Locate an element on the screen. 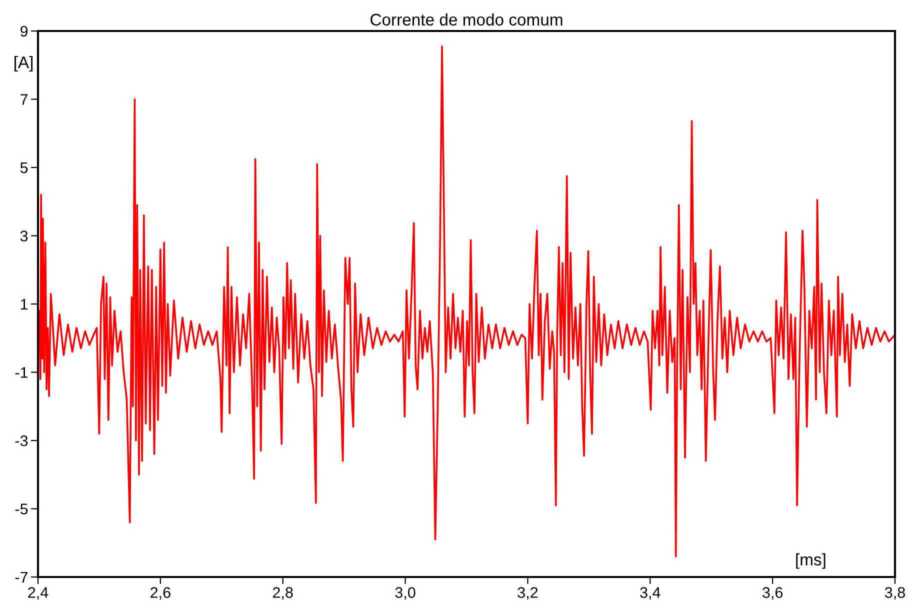 Image resolution: width=910 pixels, height=610 pixels. y-tick-label: -1 is located at coordinates (21, 372).